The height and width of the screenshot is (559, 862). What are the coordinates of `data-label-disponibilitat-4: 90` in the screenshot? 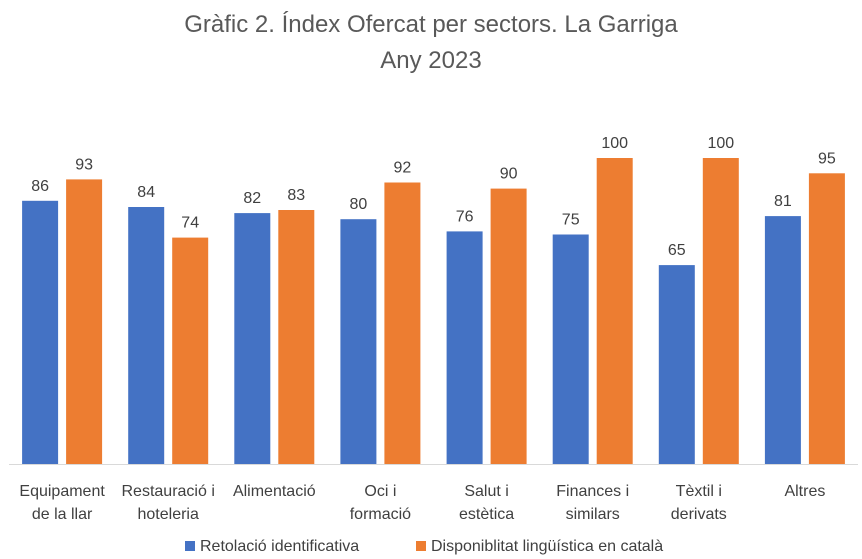 It's located at (509, 174).